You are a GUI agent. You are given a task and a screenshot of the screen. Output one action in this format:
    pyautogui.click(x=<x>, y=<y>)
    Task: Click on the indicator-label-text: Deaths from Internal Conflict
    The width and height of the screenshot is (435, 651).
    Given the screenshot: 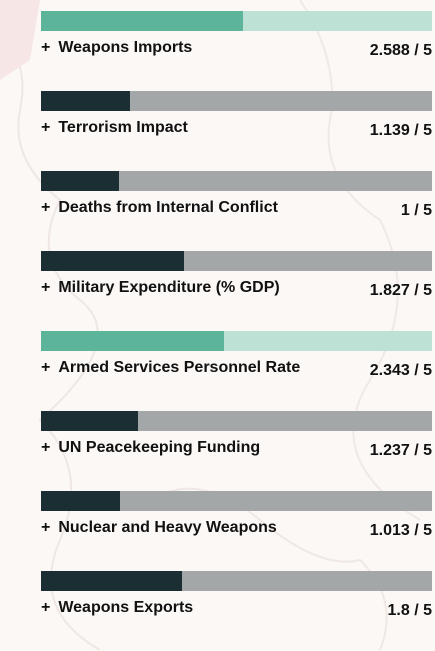 What is the action you would take?
    pyautogui.click(x=168, y=207)
    